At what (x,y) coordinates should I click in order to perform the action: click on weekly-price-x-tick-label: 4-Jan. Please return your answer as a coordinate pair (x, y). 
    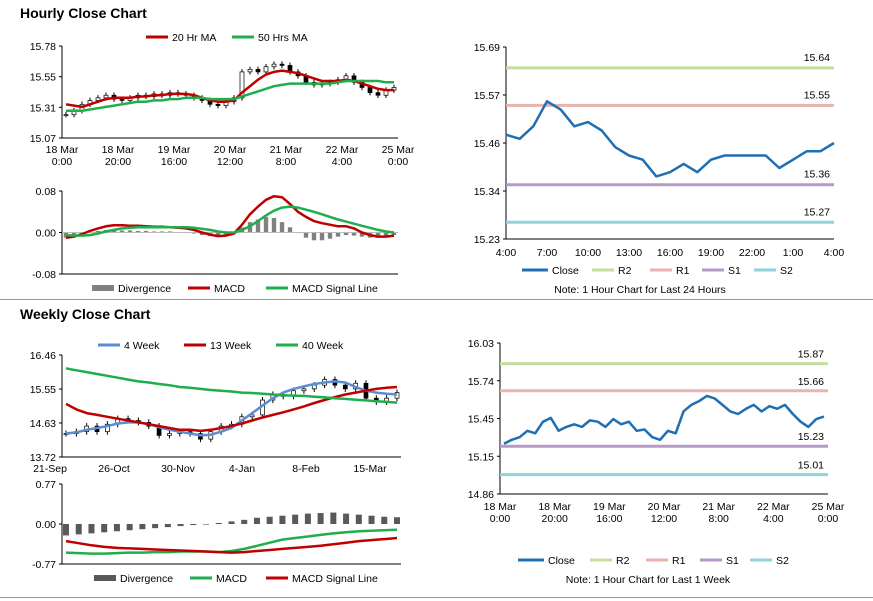
    Looking at the image, I should click on (242, 469).